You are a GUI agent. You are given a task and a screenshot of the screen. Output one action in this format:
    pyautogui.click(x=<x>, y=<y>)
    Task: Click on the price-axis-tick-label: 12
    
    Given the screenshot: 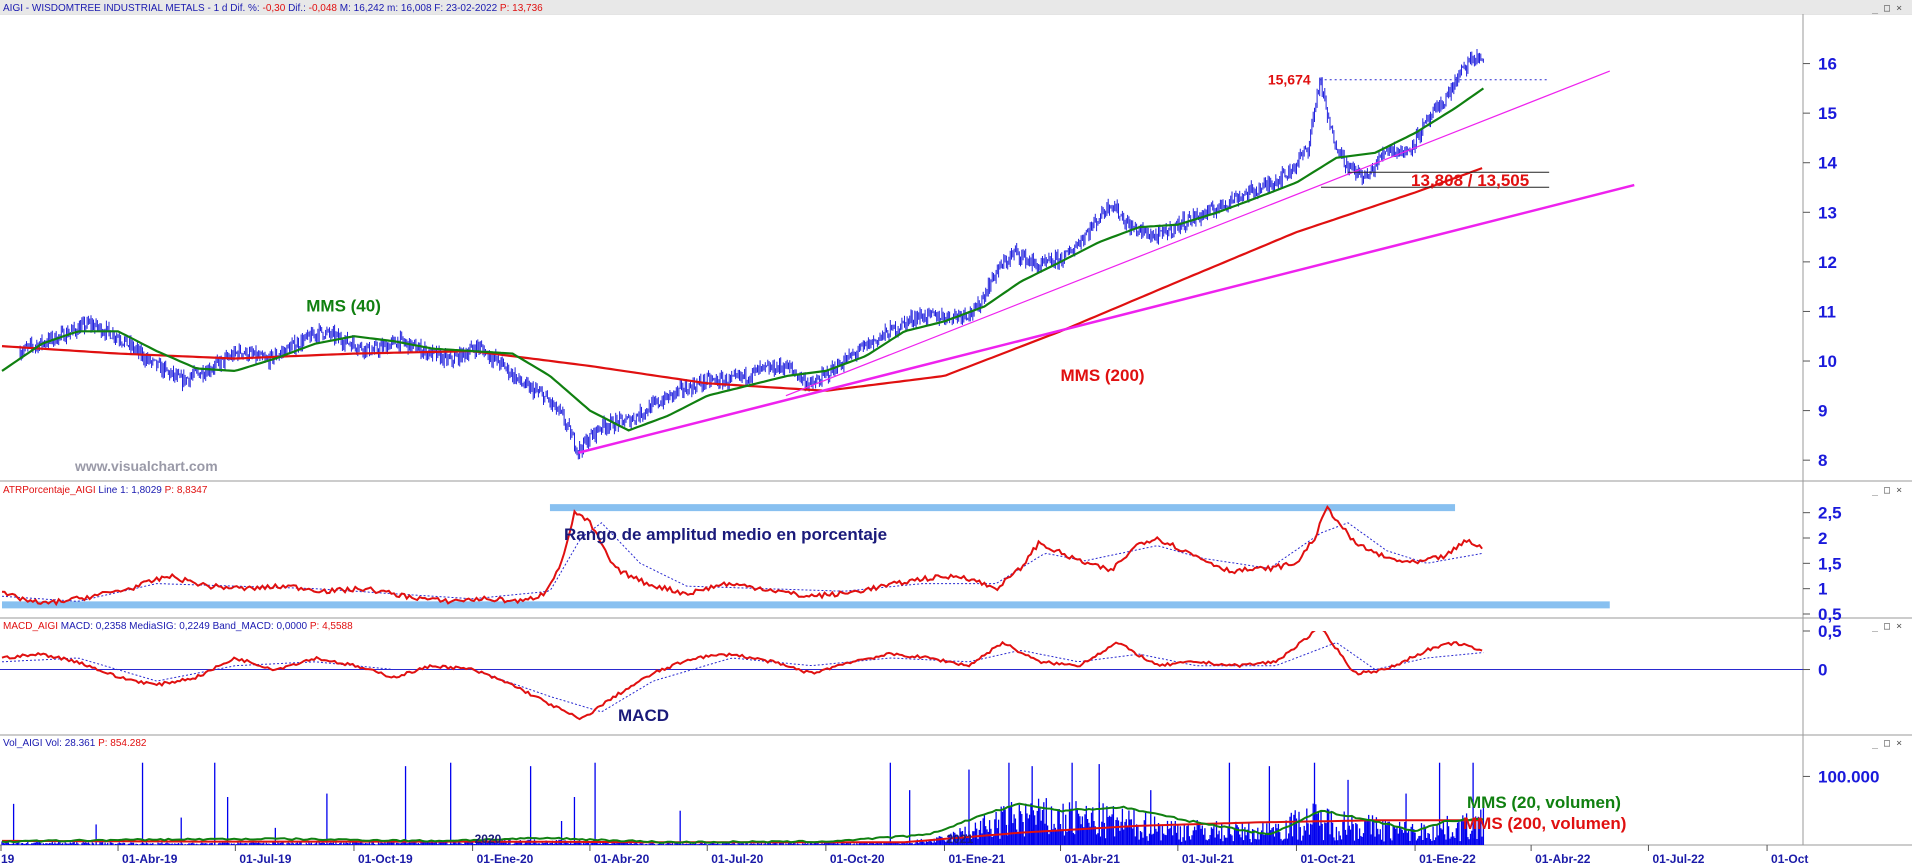 What is the action you would take?
    pyautogui.click(x=1827, y=262)
    